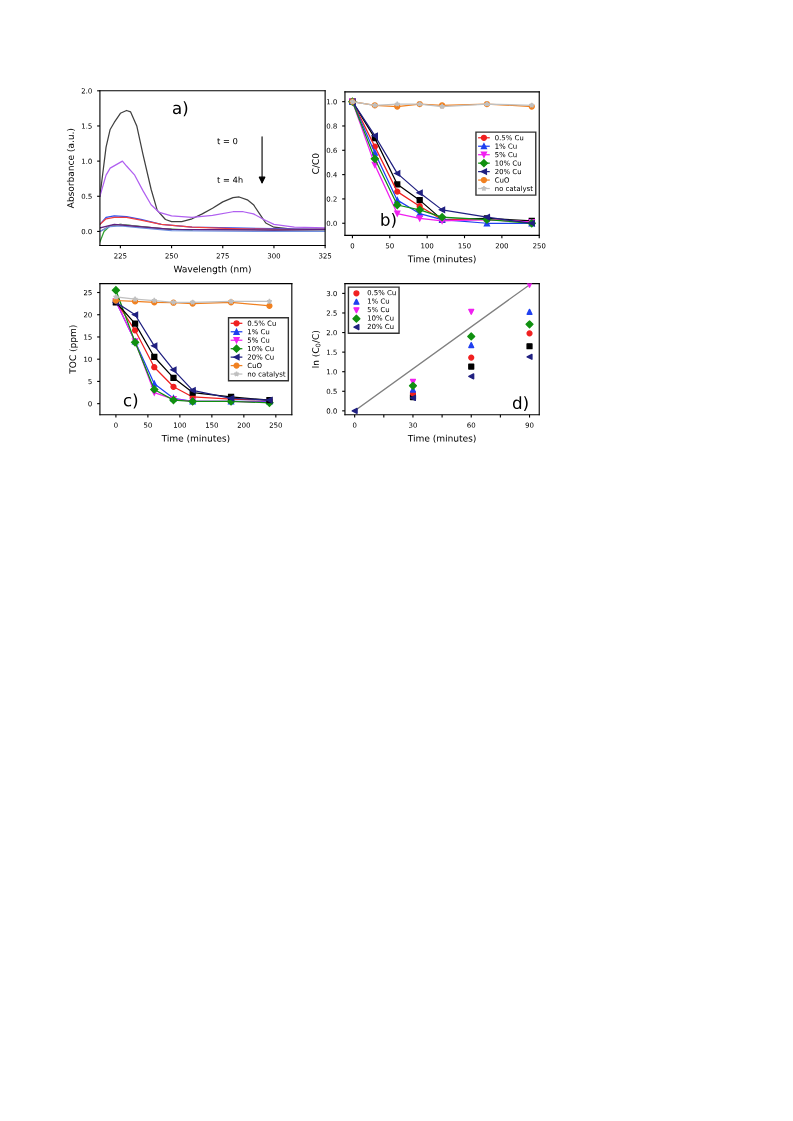  I want to click on y-axis-title: Absorbance (a.u.), so click(70, 168).